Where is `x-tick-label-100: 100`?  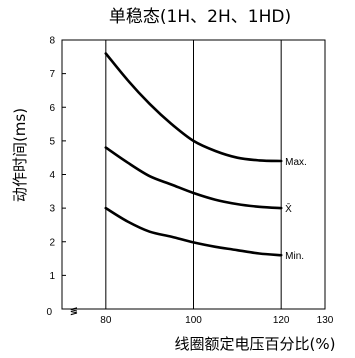
x-tick-label-100: 100 is located at coordinates (193, 320).